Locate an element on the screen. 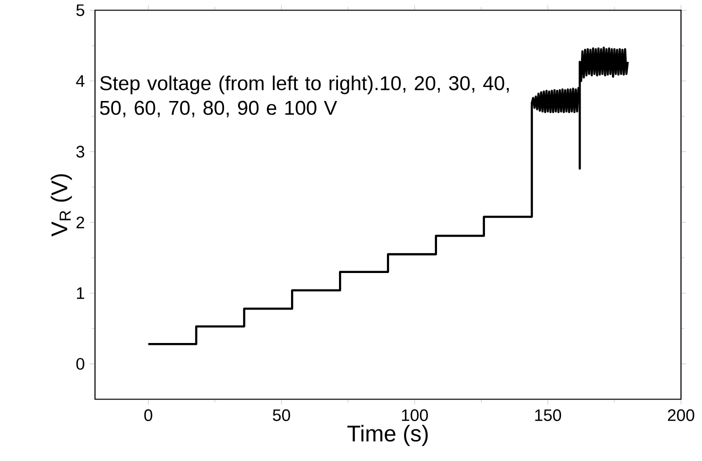 This screenshot has width=702, height=461. x-tick-label: 0 is located at coordinates (148, 415).